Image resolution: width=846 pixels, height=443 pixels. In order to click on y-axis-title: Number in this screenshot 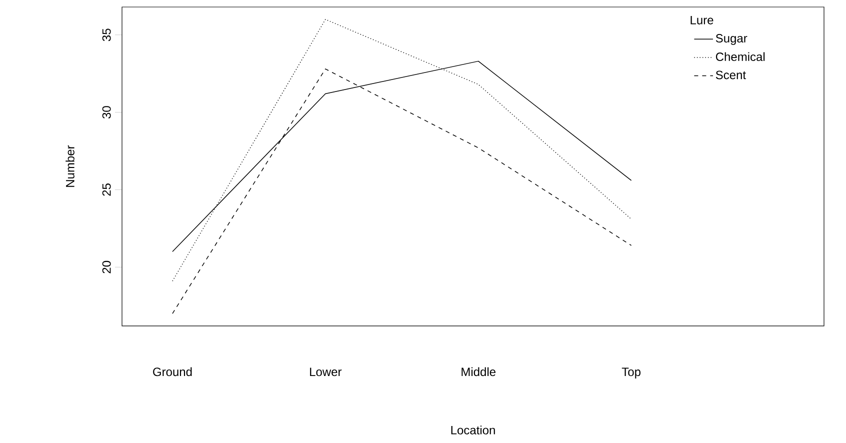, I will do `click(70, 166)`.